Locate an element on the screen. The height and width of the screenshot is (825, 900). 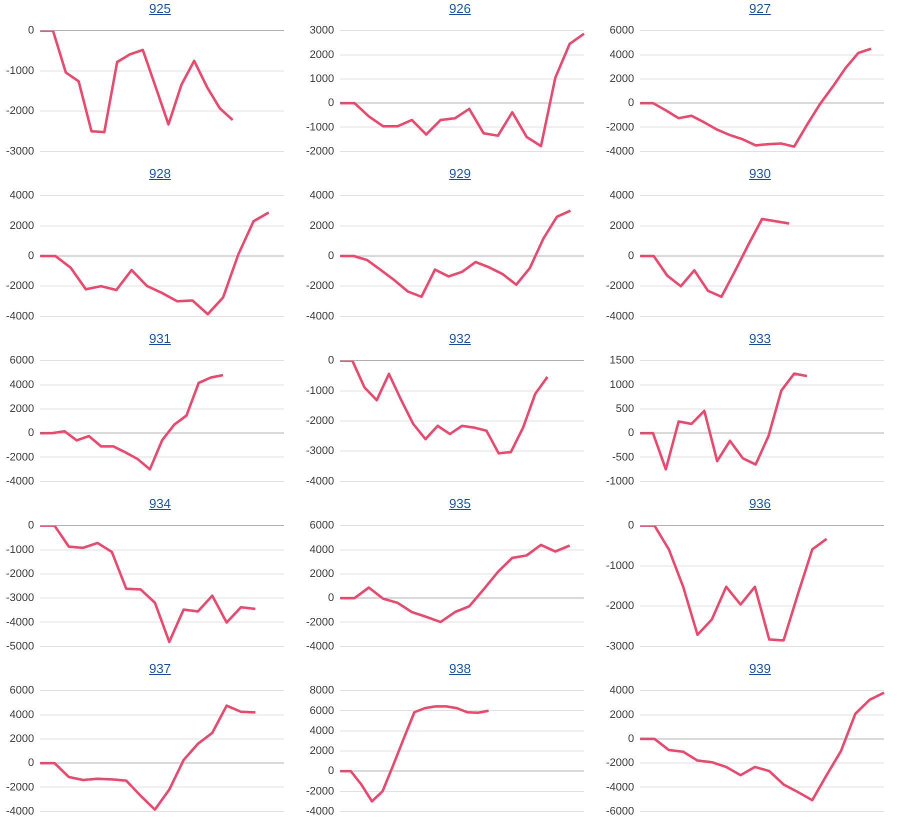
chart-title: 931 is located at coordinates (160, 339).